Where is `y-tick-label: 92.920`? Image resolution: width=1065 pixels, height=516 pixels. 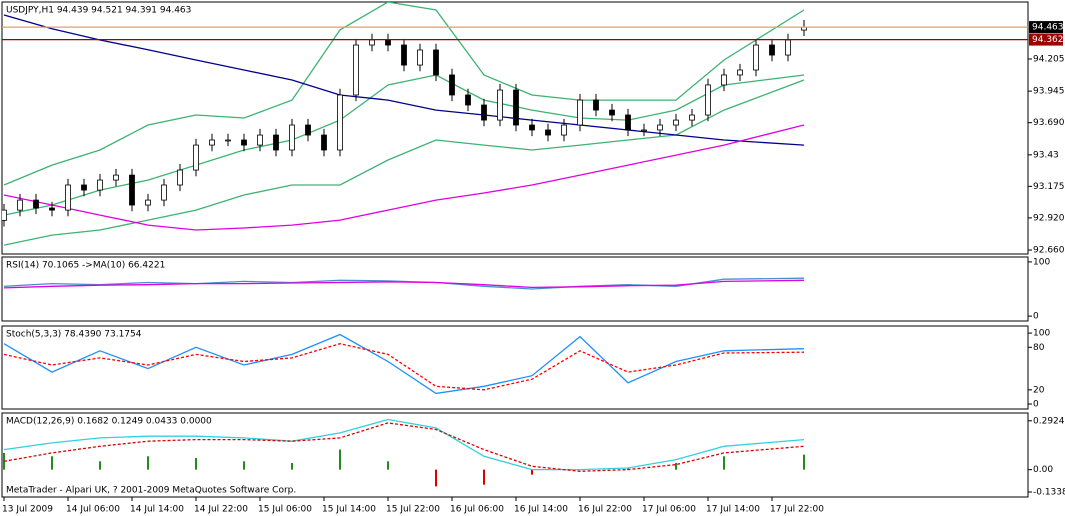
y-tick-label: 92.920 is located at coordinates (1049, 218).